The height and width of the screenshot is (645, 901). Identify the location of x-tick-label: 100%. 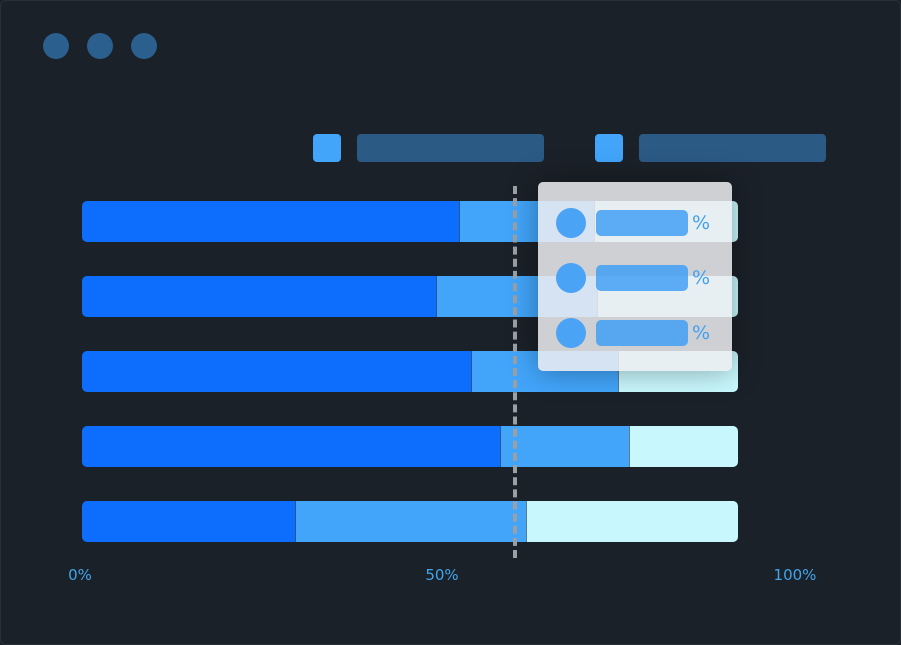
(795, 575).